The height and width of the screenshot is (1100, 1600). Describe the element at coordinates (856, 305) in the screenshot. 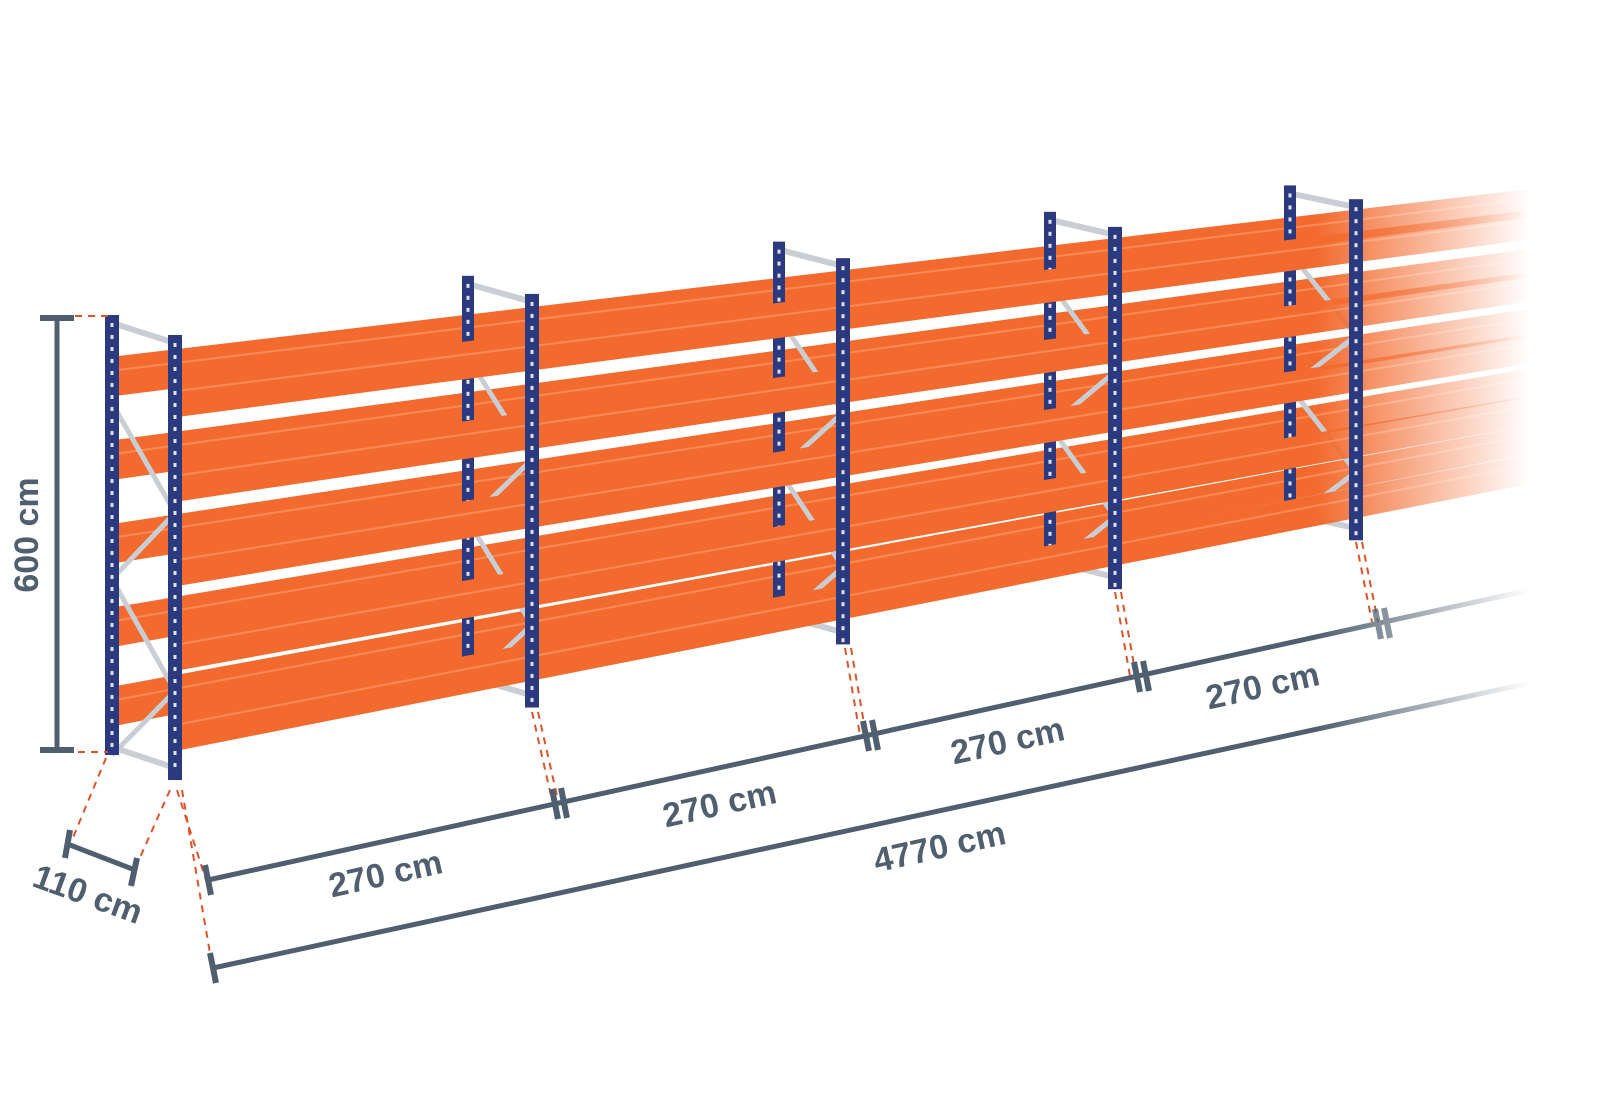

I see `front-beam-highlight` at that location.